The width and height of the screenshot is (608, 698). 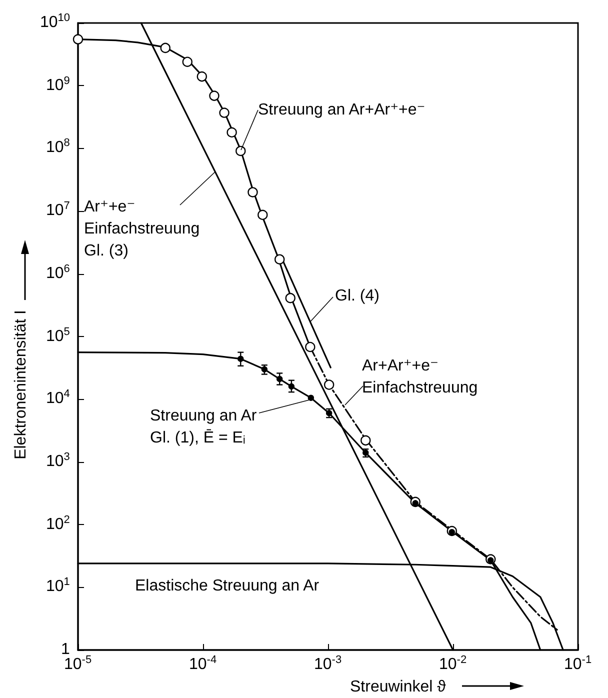 What do you see at coordinates (204, 427) in the screenshot?
I see `text: Streuung an Ar Gl. (1), Ē = Eᵢ` at bounding box center [204, 427].